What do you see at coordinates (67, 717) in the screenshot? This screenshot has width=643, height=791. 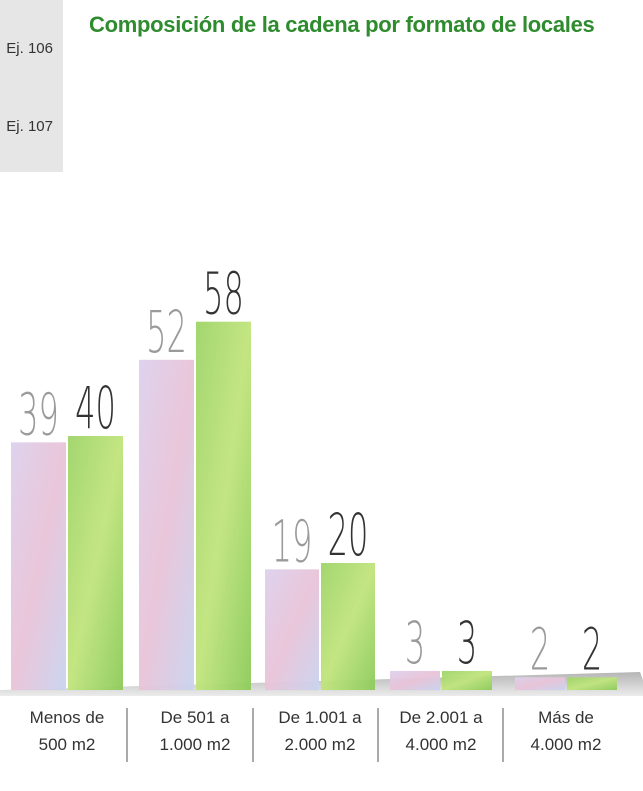 I see `category-label-1-line1: Menos de` at bounding box center [67, 717].